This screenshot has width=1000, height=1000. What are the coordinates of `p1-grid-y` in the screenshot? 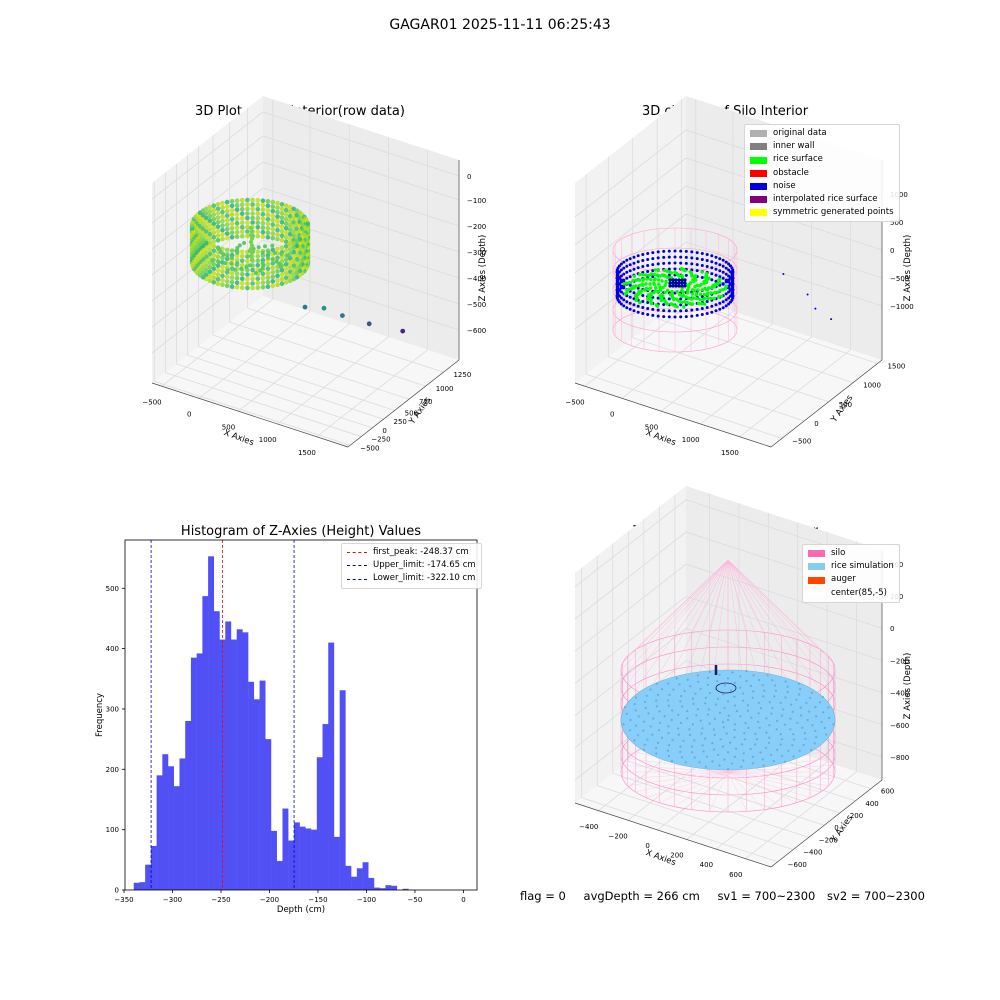 It's located at (345, 340).